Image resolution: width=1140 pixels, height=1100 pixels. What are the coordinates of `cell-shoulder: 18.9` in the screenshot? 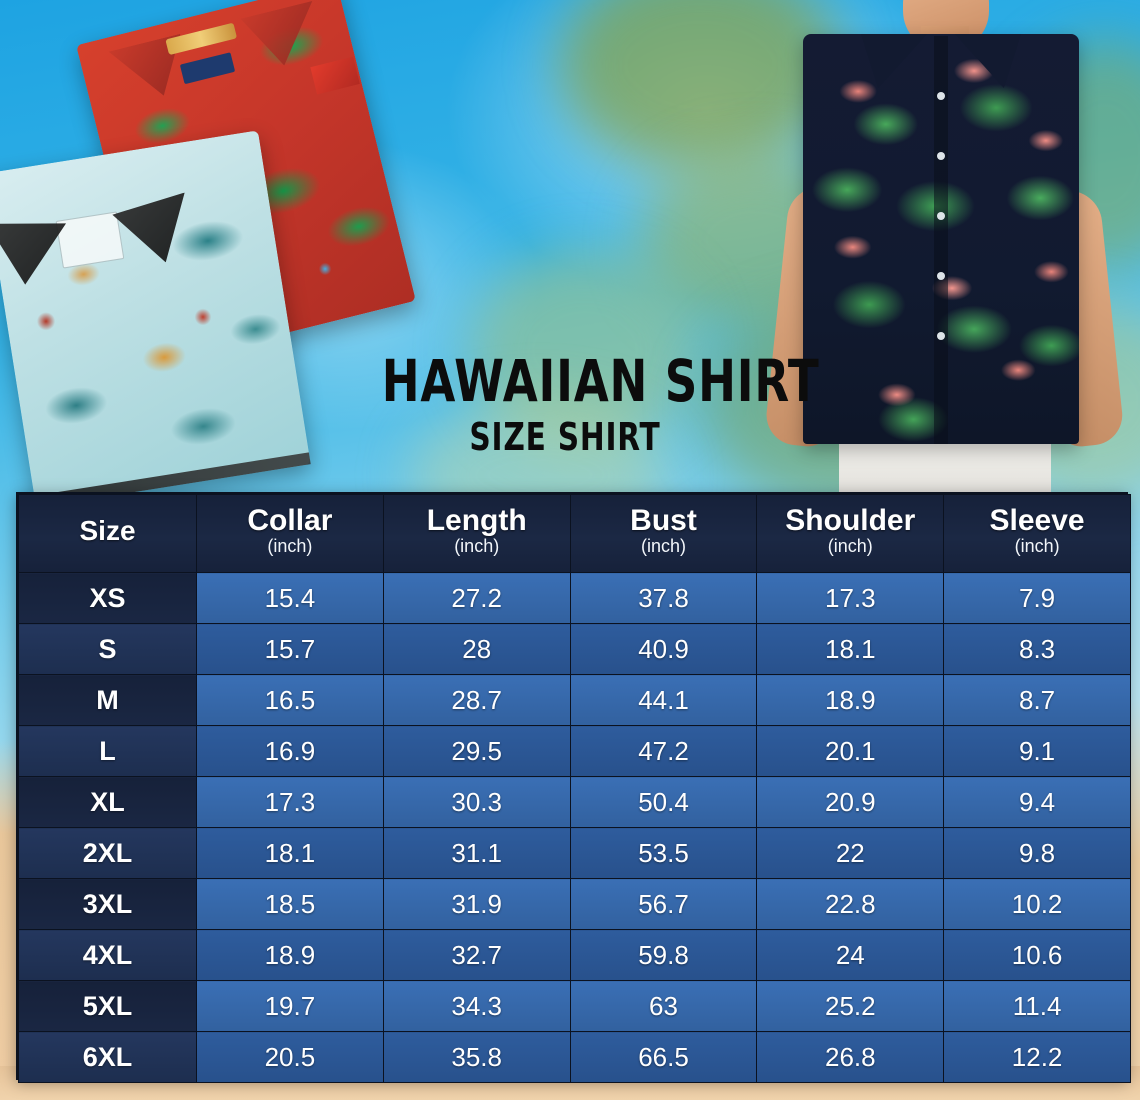 It's located at (850, 700).